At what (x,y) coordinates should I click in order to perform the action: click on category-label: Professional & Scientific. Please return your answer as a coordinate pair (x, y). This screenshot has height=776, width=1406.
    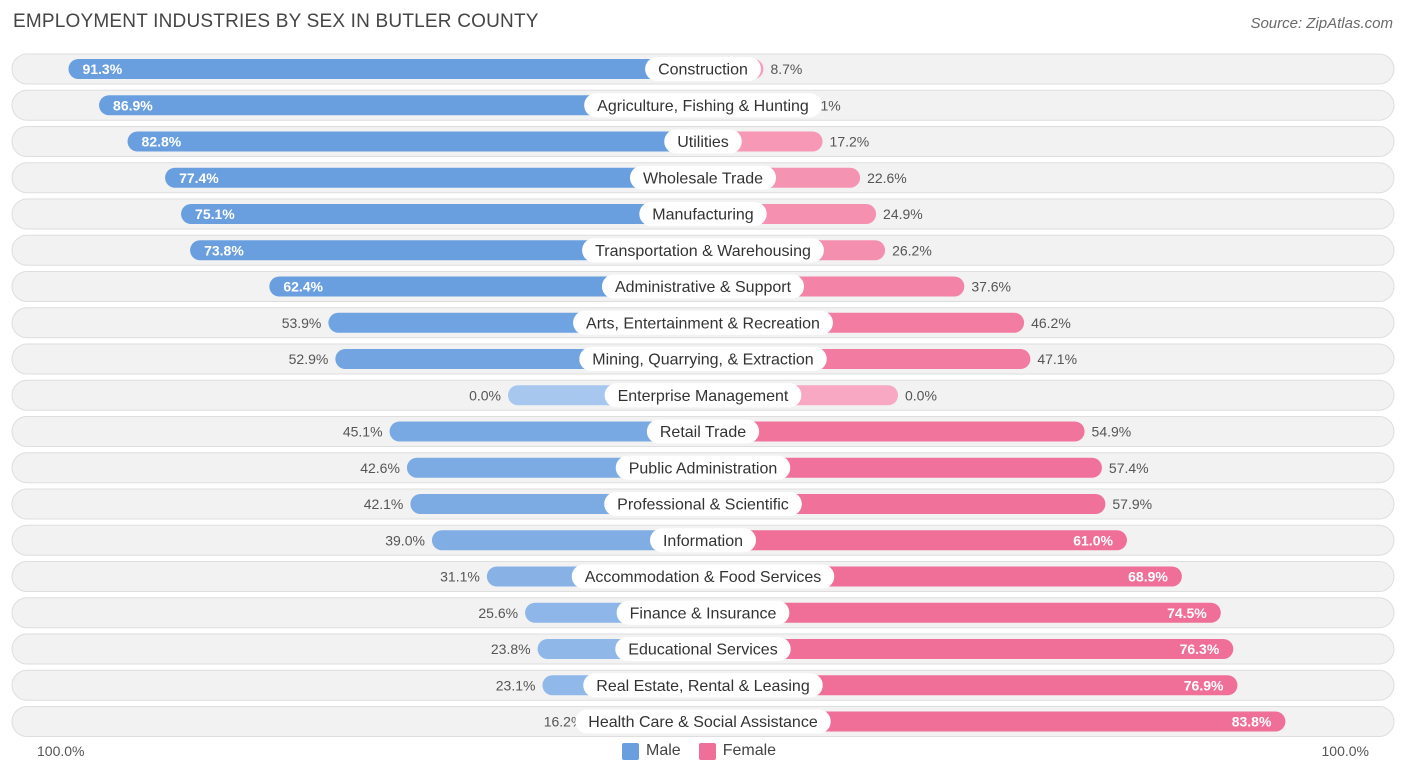
    Looking at the image, I should click on (703, 505).